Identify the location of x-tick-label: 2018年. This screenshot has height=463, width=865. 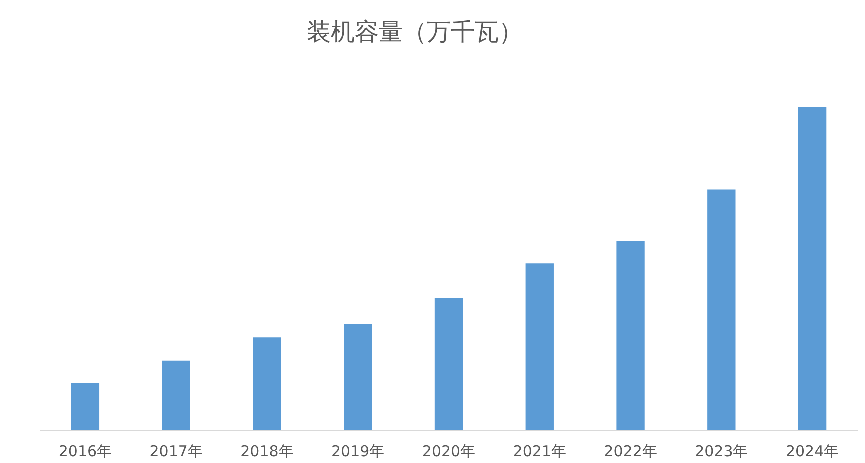
(267, 451).